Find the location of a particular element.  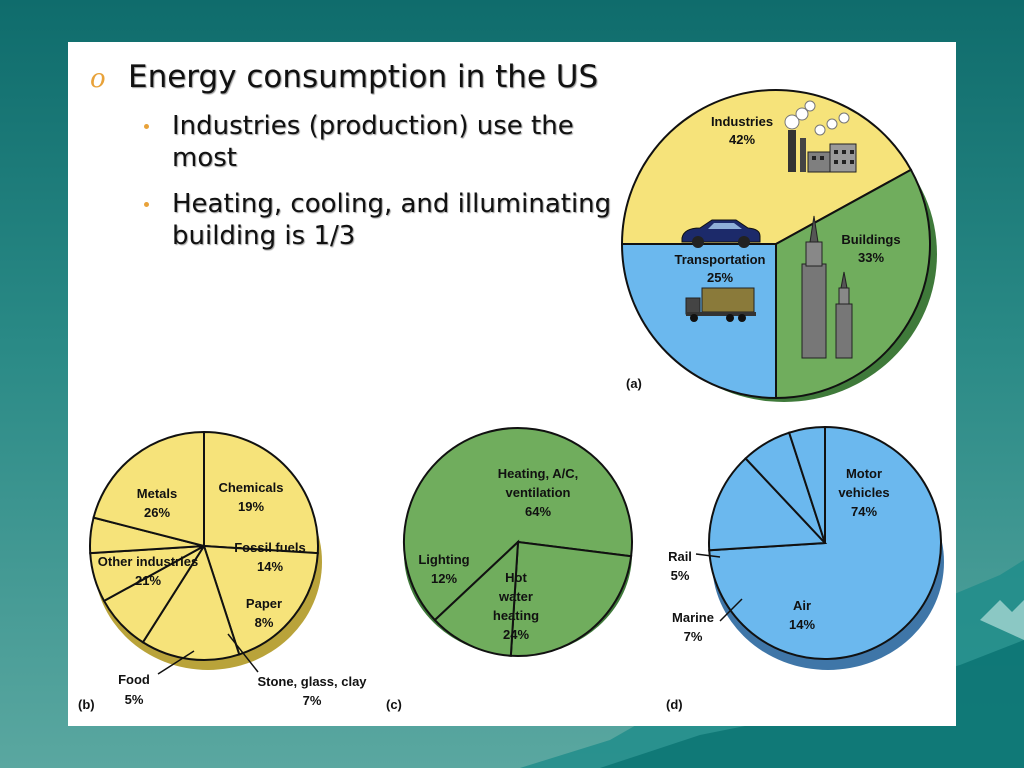

pie-slice-industries is located at coordinates (766, 167).